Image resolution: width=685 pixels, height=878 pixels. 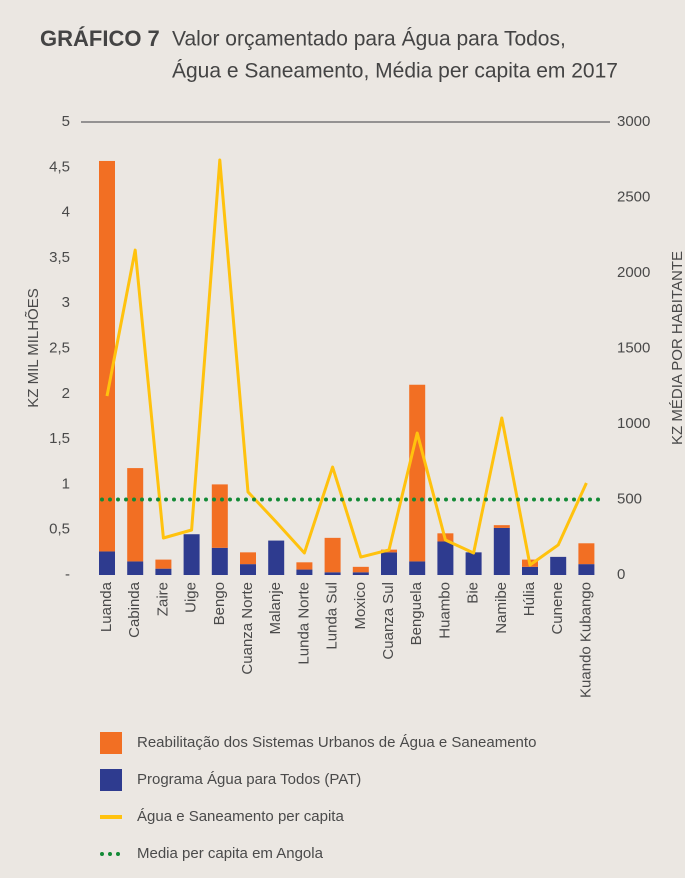 I want to click on chart-subtitle: Valor orçamentado para Água para Todos,, so click(x=369, y=39).